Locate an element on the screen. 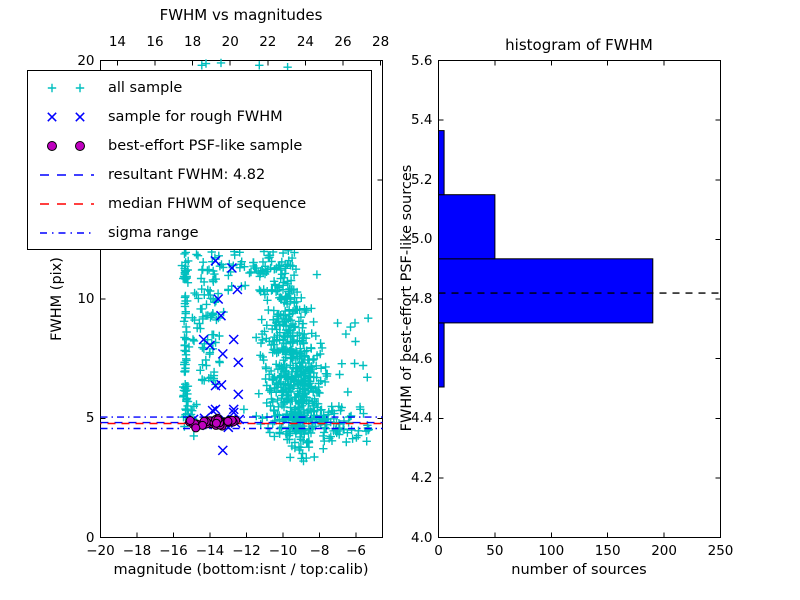 Image resolution: width=800 pixels, height=600 pixels. legend-item-resultant-fwhm: resultant FWHM: 4.82 is located at coordinates (203, 175).